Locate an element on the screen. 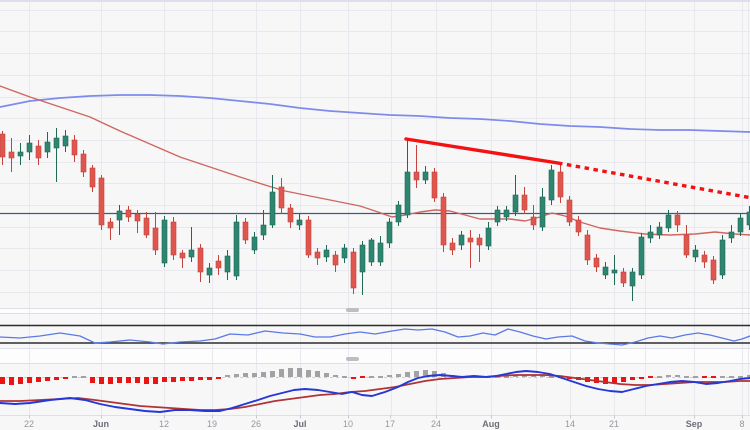 This screenshot has height=430, width=750. x-tick-label: 10 is located at coordinates (348, 424).